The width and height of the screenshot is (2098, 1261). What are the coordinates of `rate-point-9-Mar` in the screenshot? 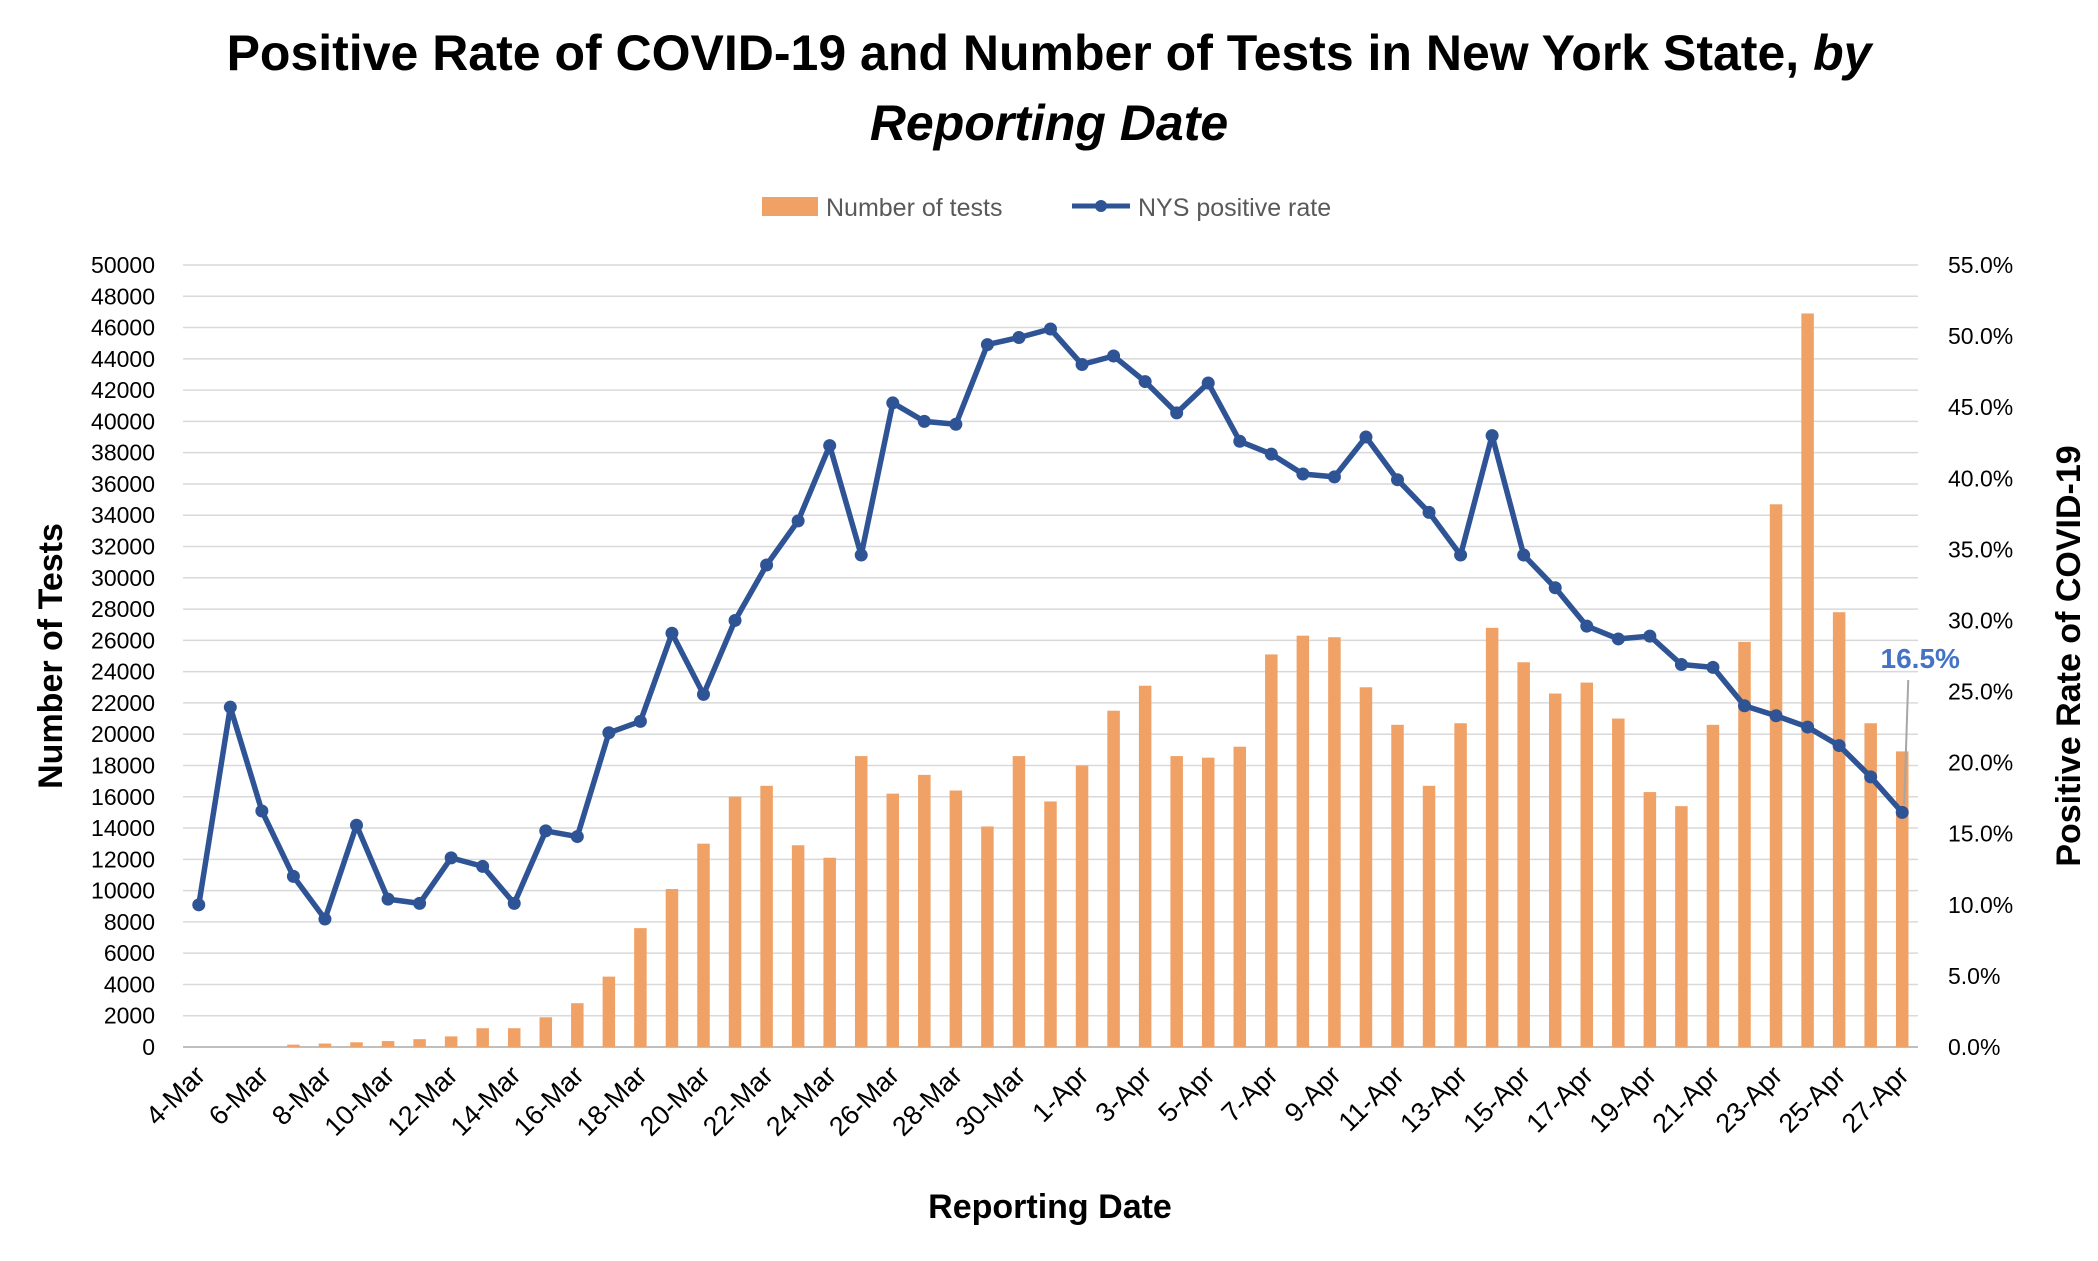 It's located at (356, 825).